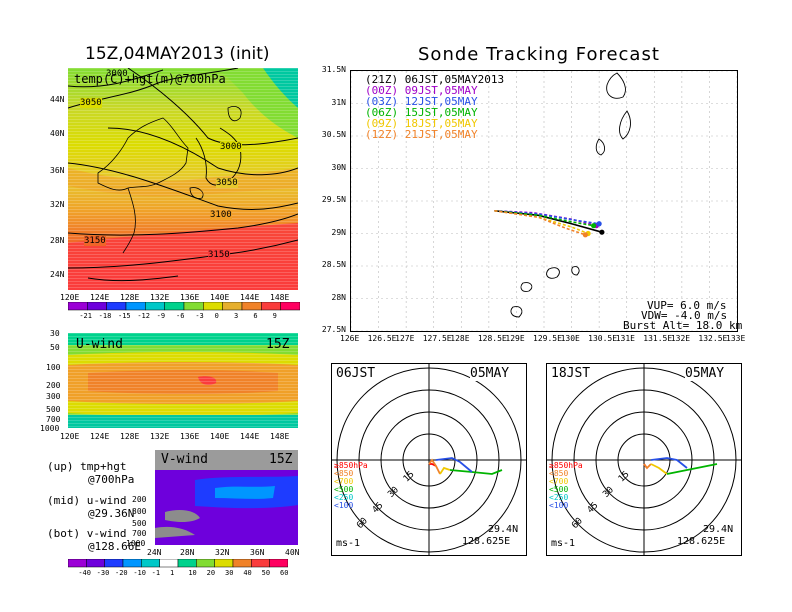 This screenshot has width=792, height=612. What do you see at coordinates (154, 552) in the screenshot?
I see `lat-label: 24N` at bounding box center [154, 552].